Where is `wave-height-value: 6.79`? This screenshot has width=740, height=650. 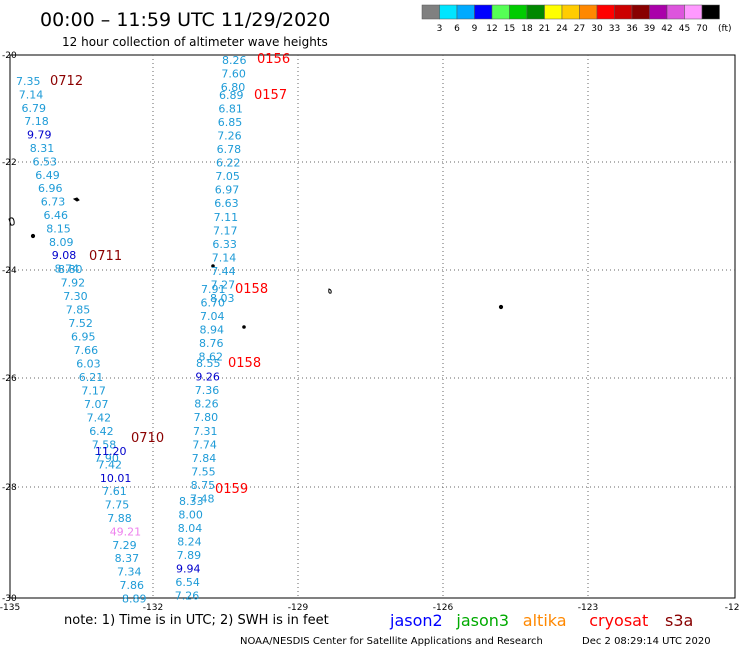
wave-height-value: 6.79 is located at coordinates (34, 108).